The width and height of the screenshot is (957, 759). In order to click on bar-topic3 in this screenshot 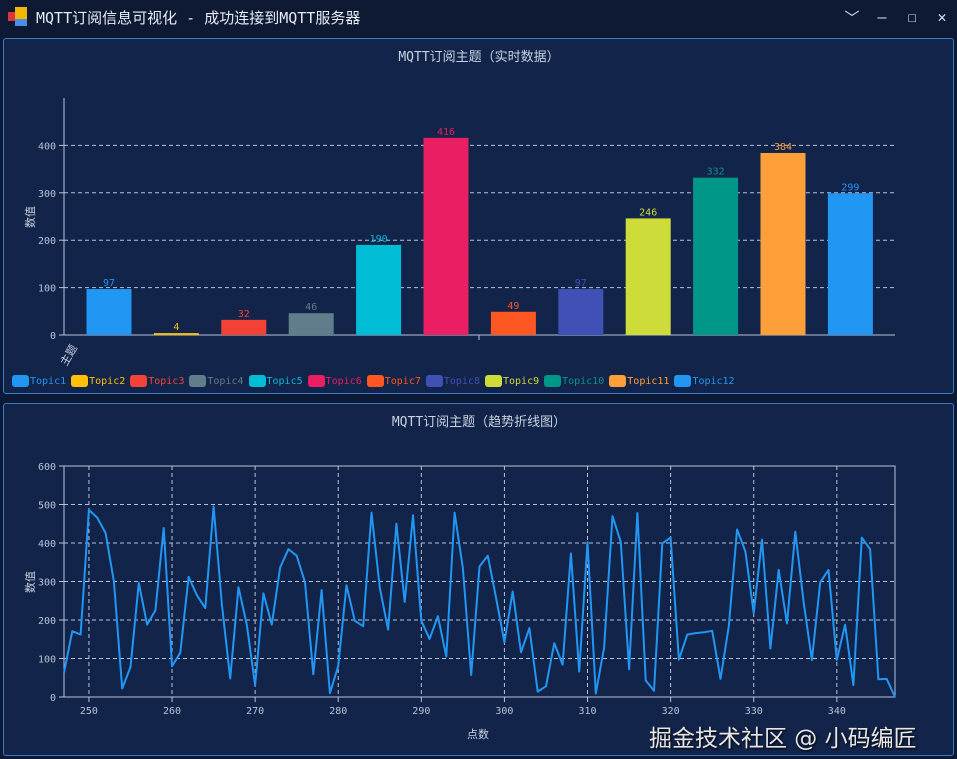, I will do `click(244, 327)`.